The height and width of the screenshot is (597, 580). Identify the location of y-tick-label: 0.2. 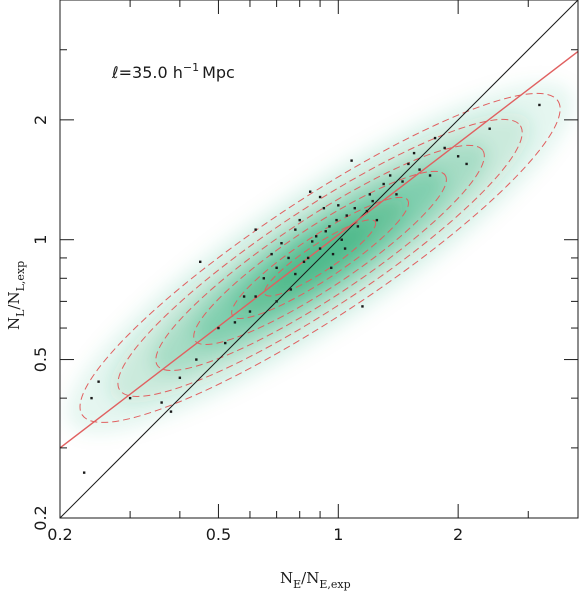
(40, 517).